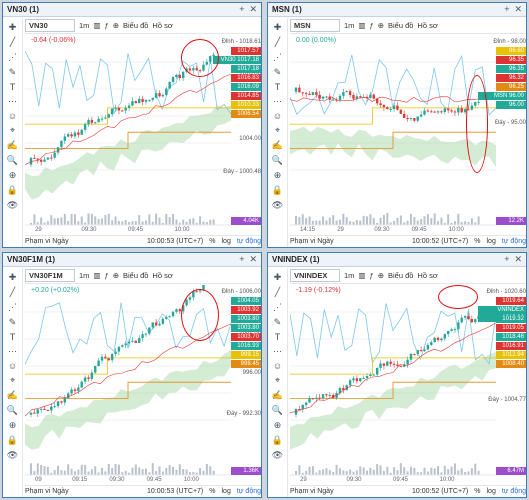  What do you see at coordinates (397, 10) in the screenshot?
I see `panel-titlebar: MSN (1) + ✕` at bounding box center [397, 10].